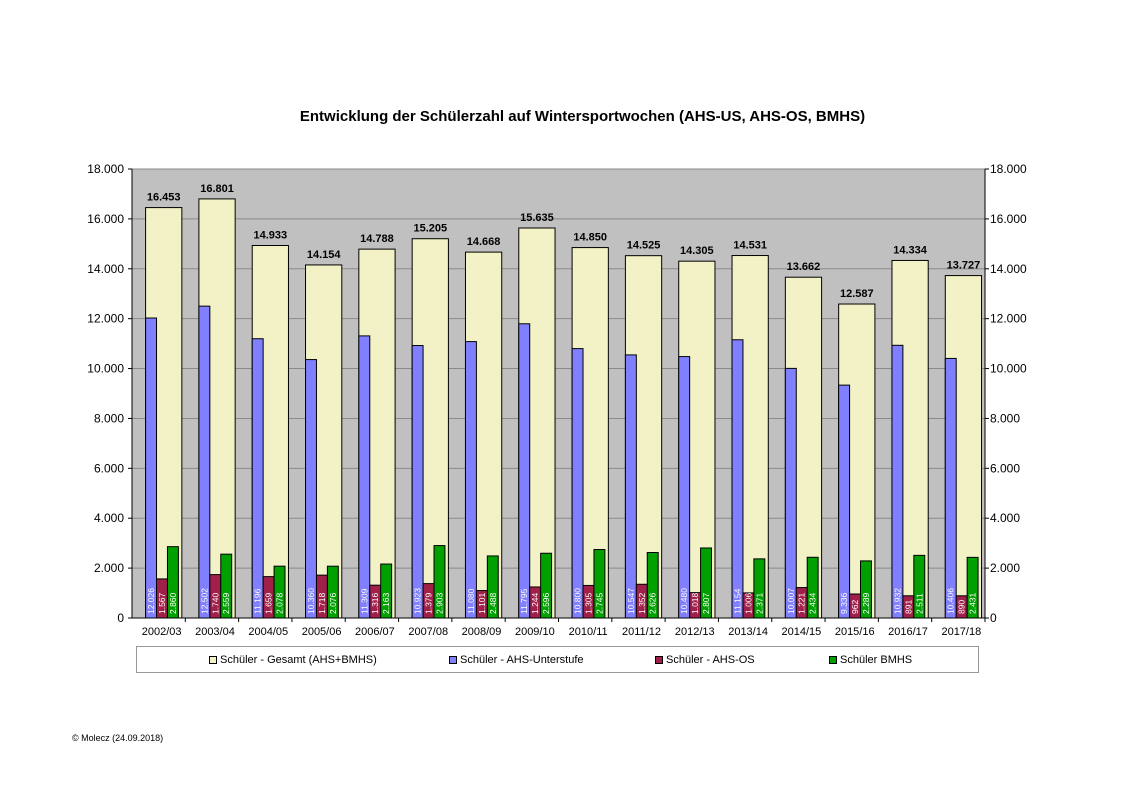 The height and width of the screenshot is (794, 1123). I want to click on data-label-ahs-os: 1.567, so click(162, 603).